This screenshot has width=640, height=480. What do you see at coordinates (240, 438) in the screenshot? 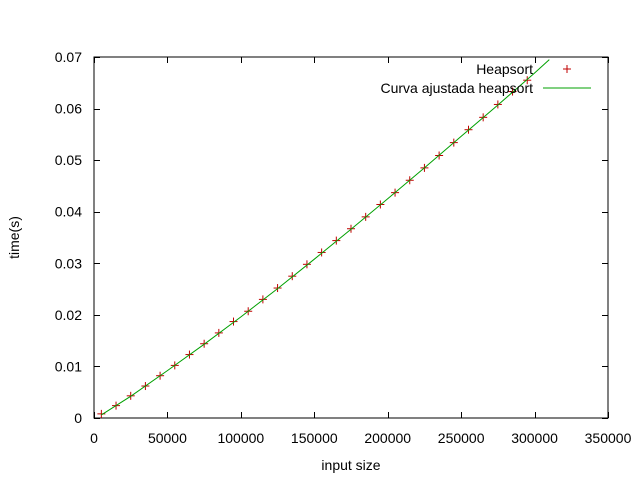
I see `x-tick-label: 100000` at bounding box center [240, 438].